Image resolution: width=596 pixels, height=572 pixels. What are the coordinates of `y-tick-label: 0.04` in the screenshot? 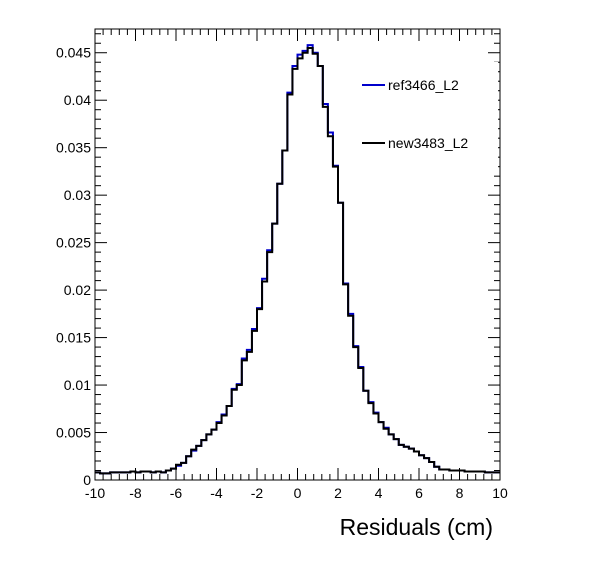 It's located at (77, 100).